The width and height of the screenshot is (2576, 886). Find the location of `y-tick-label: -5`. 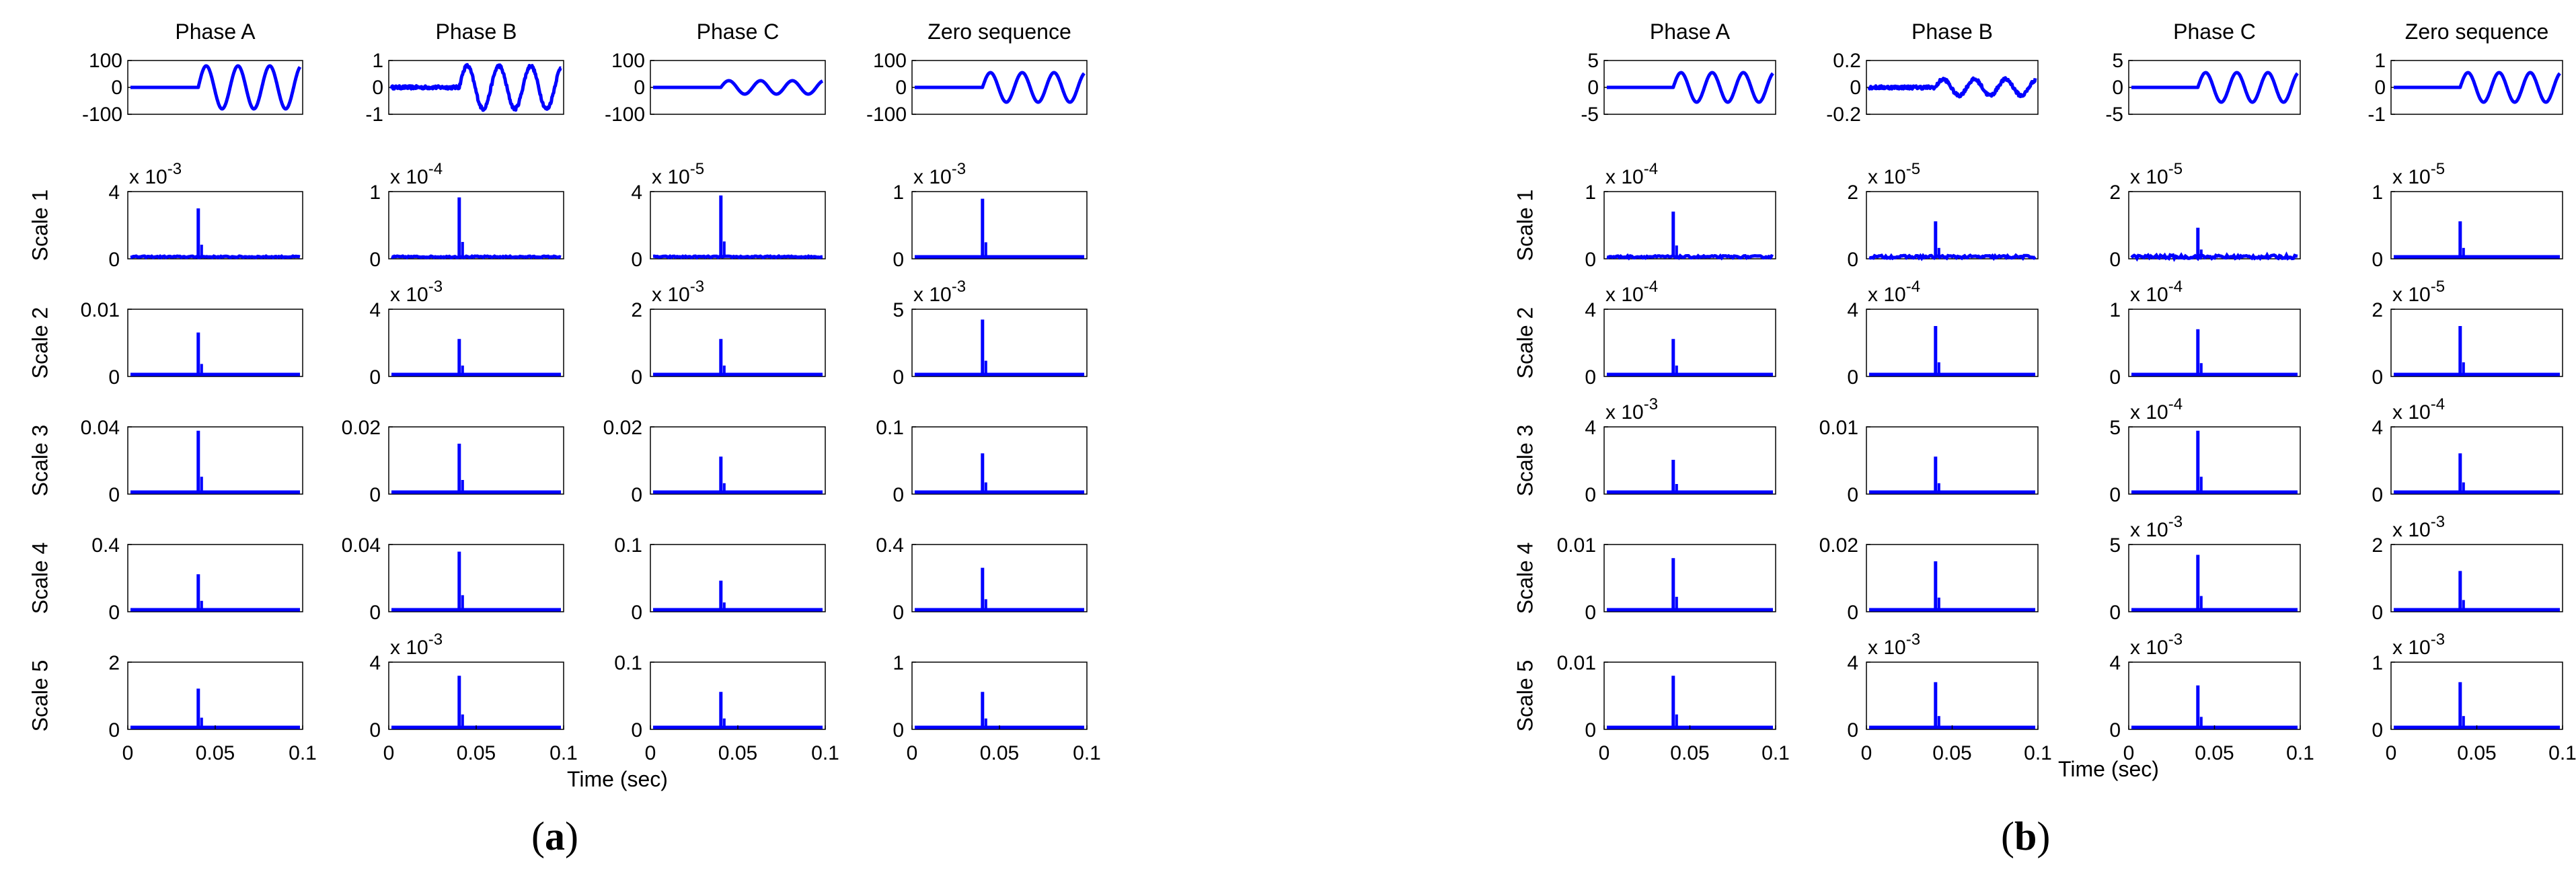

y-tick-label: -5 is located at coordinates (1590, 115).